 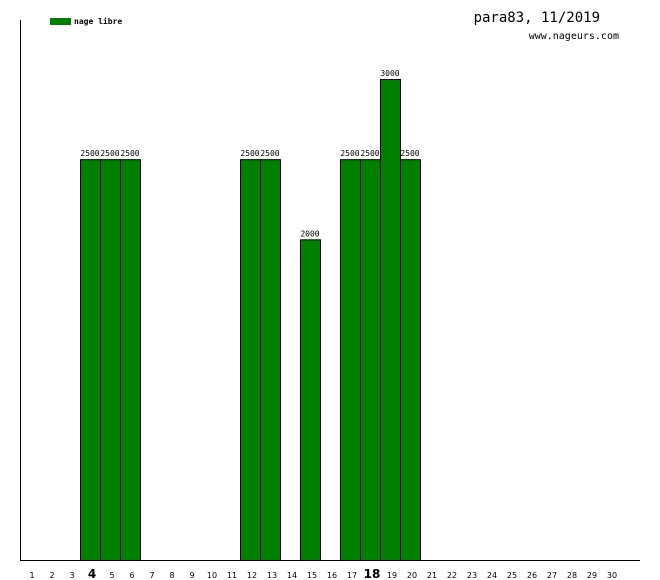 I want to click on data-label-19: 3000, so click(x=389, y=73).